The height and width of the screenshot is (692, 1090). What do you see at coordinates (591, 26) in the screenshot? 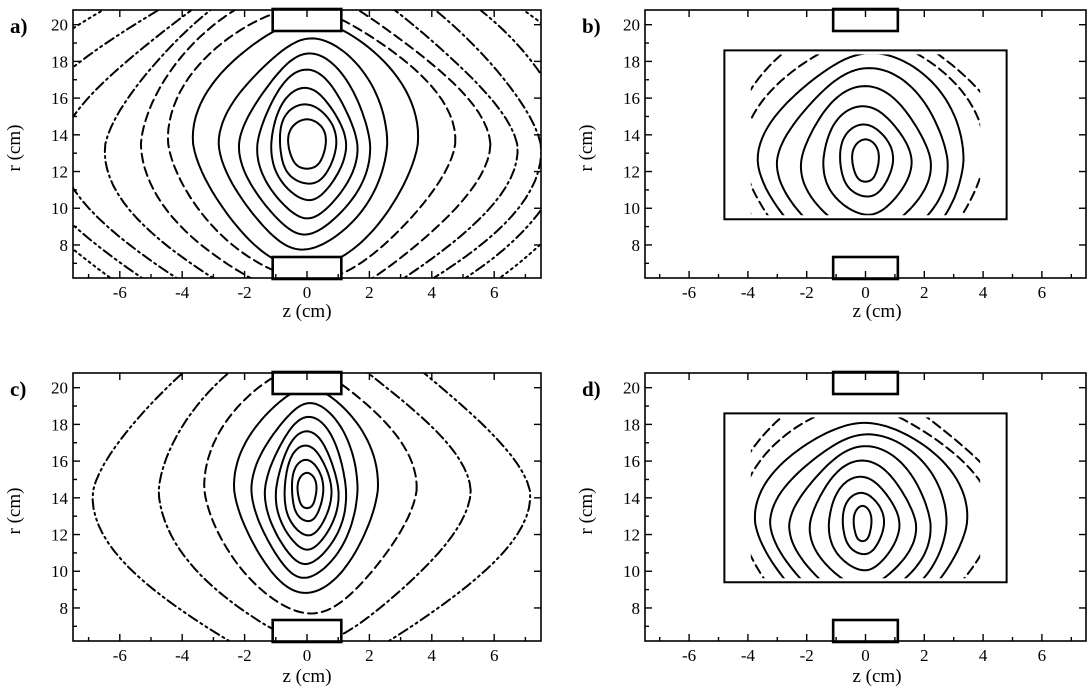
I see `panel-b-label: b)` at bounding box center [591, 26].